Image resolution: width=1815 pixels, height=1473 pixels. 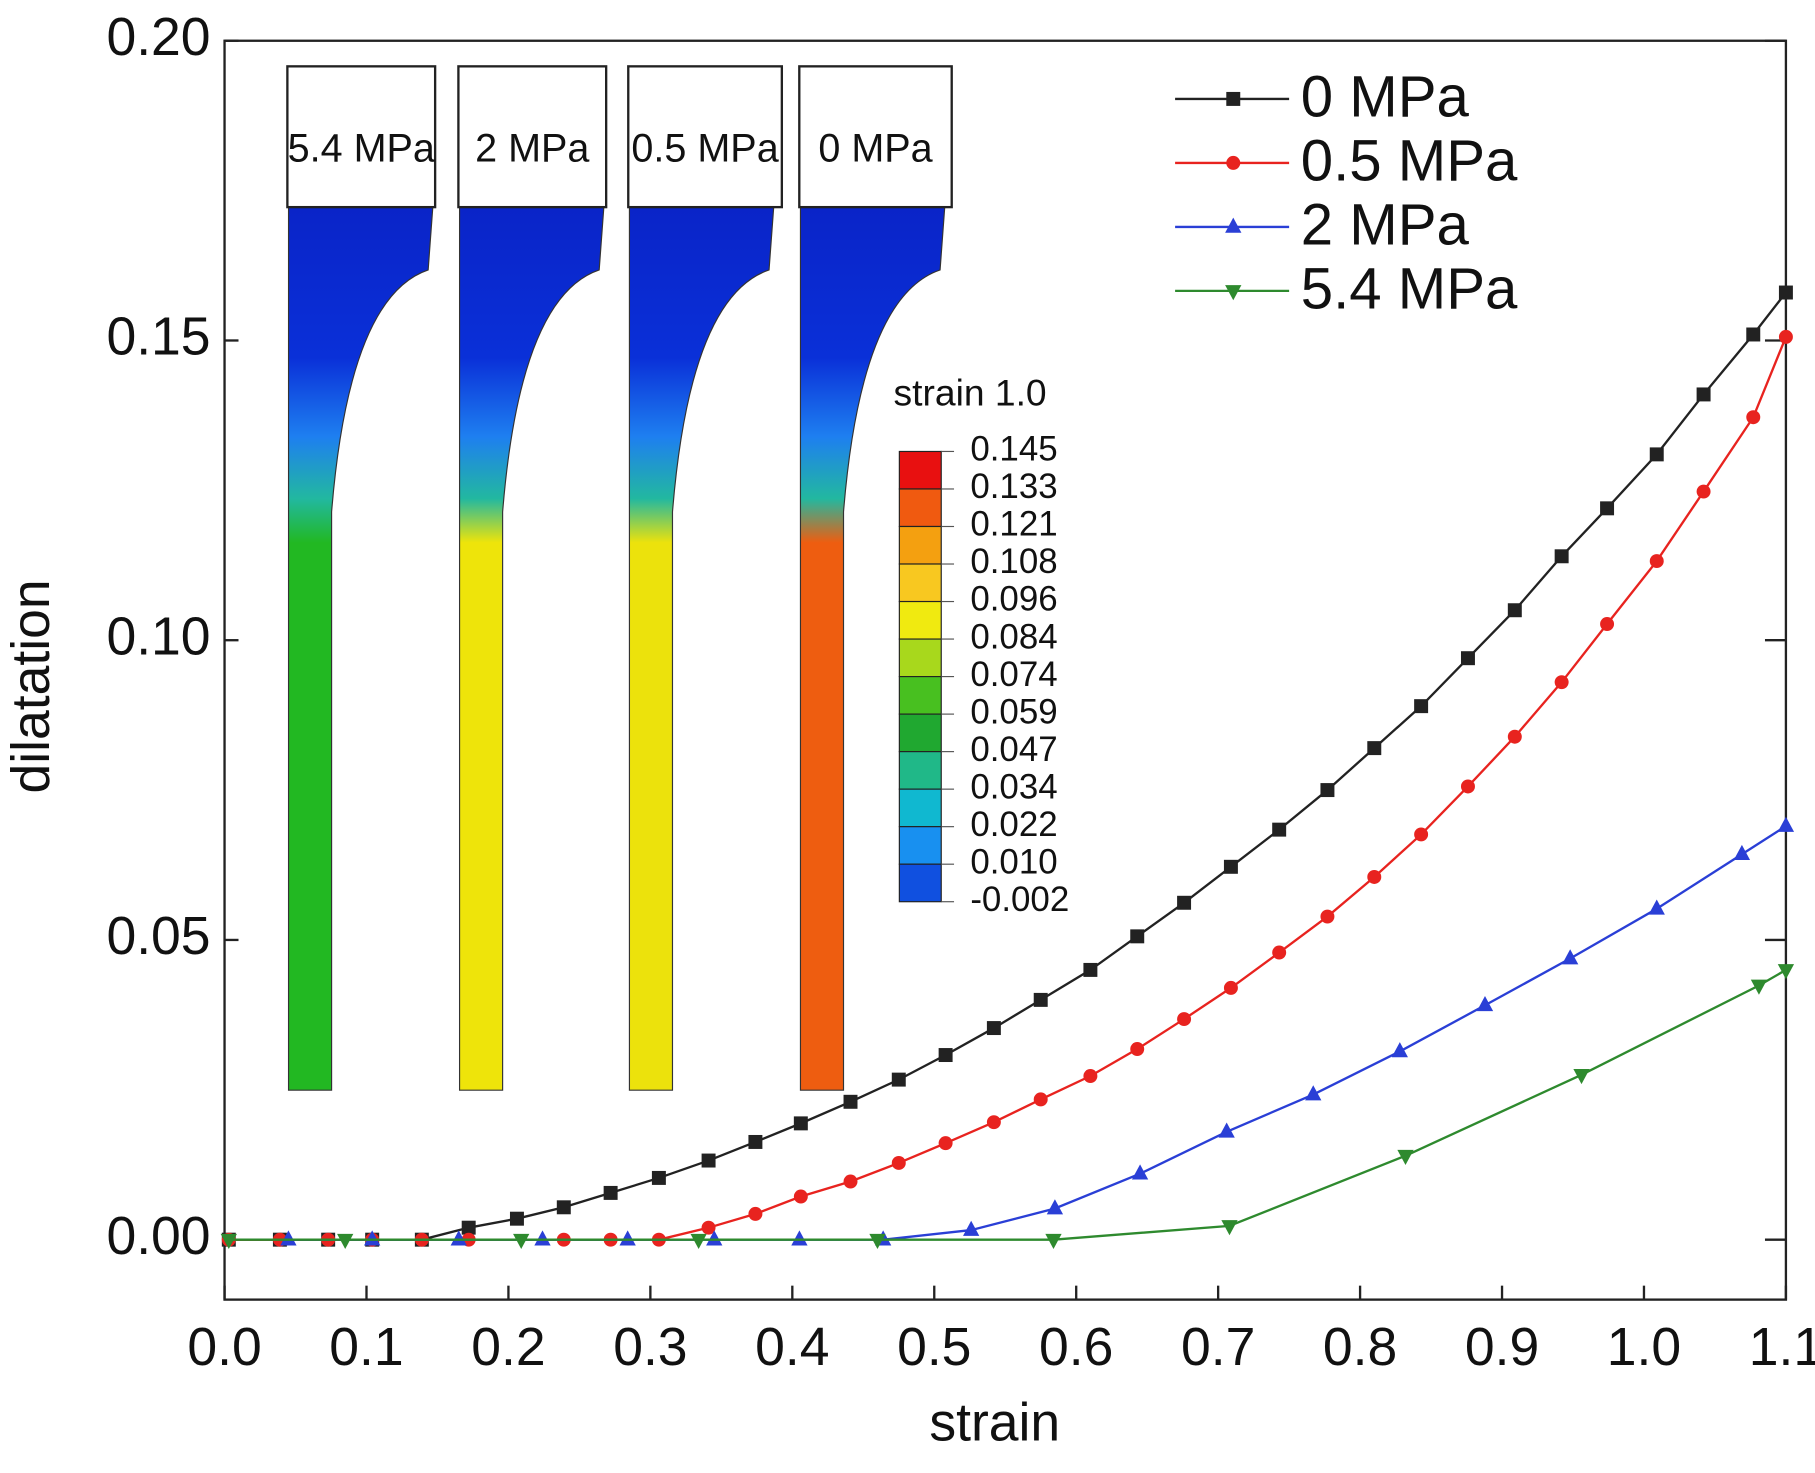 What do you see at coordinates (1013, 711) in the screenshot?
I see `colorbar-label: 0.059` at bounding box center [1013, 711].